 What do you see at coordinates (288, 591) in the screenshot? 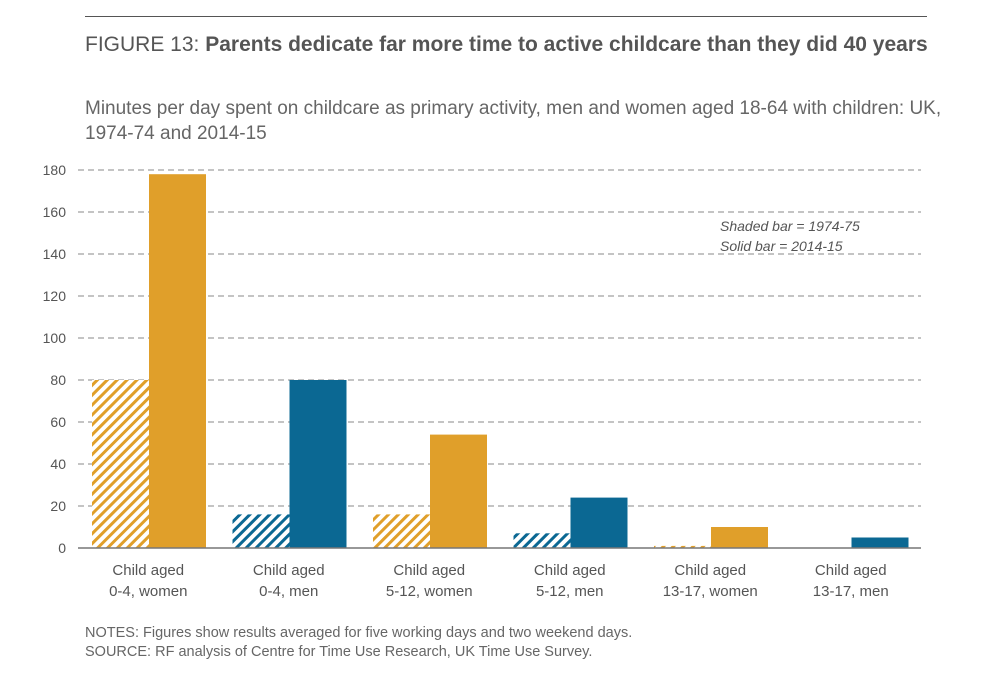
I see `x-tick-label: 0-4, men` at bounding box center [288, 591].